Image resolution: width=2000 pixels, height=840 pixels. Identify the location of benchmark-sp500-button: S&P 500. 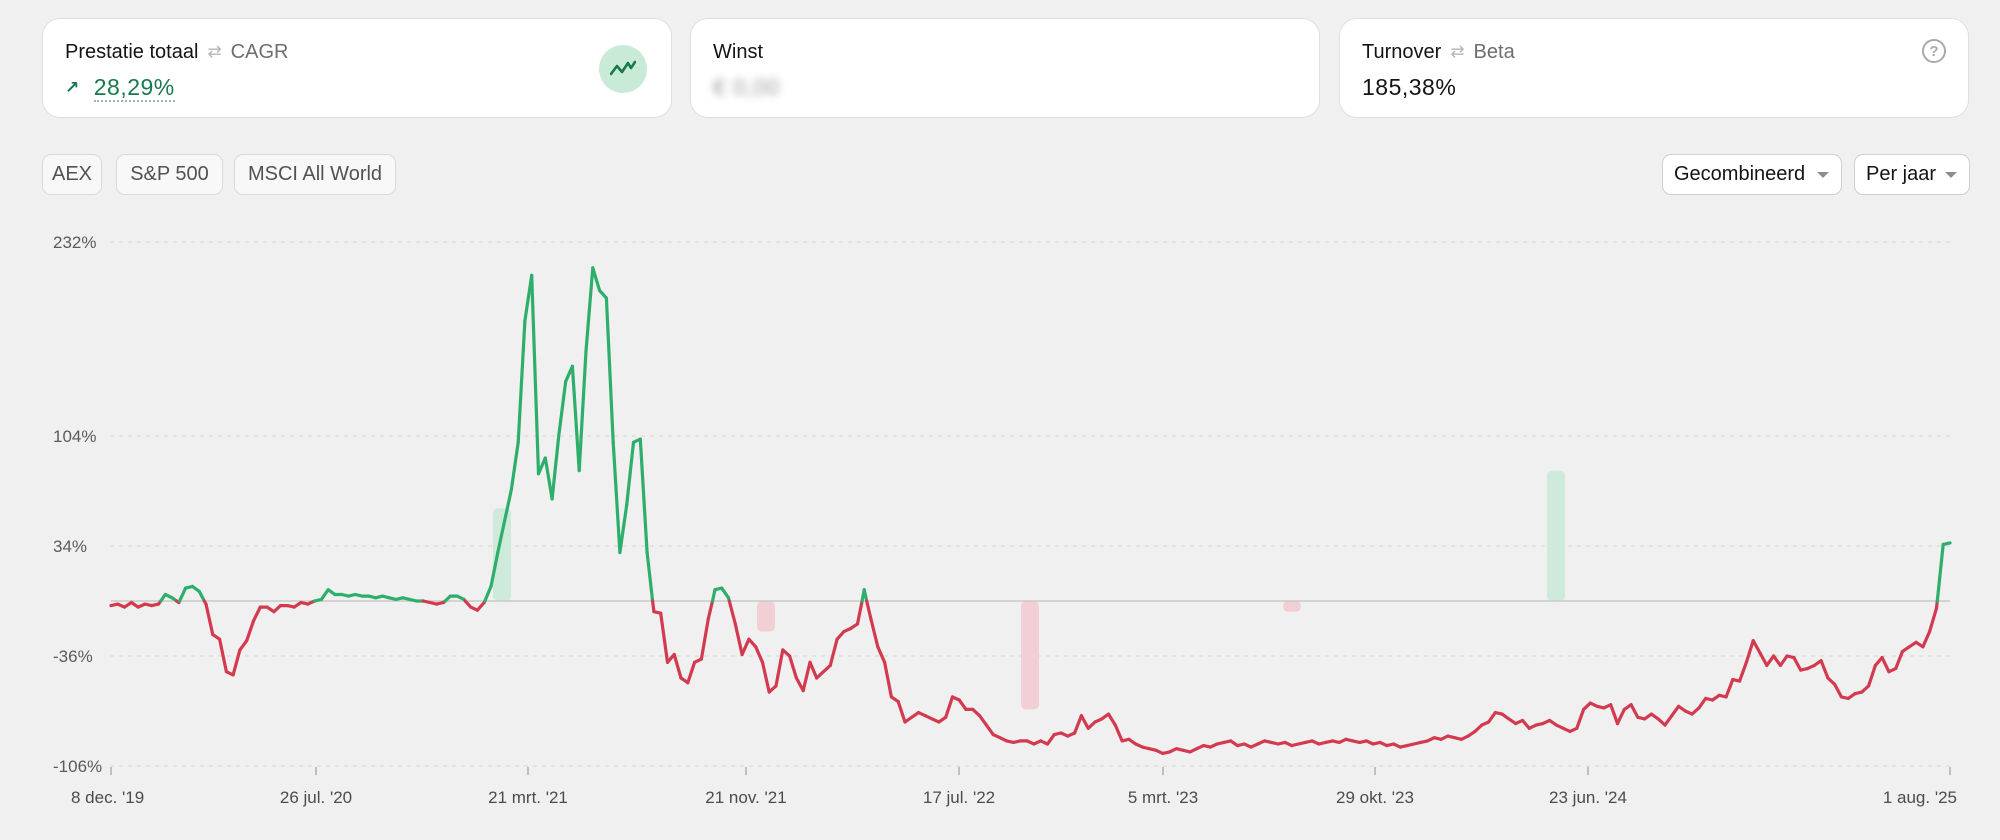
(169, 174).